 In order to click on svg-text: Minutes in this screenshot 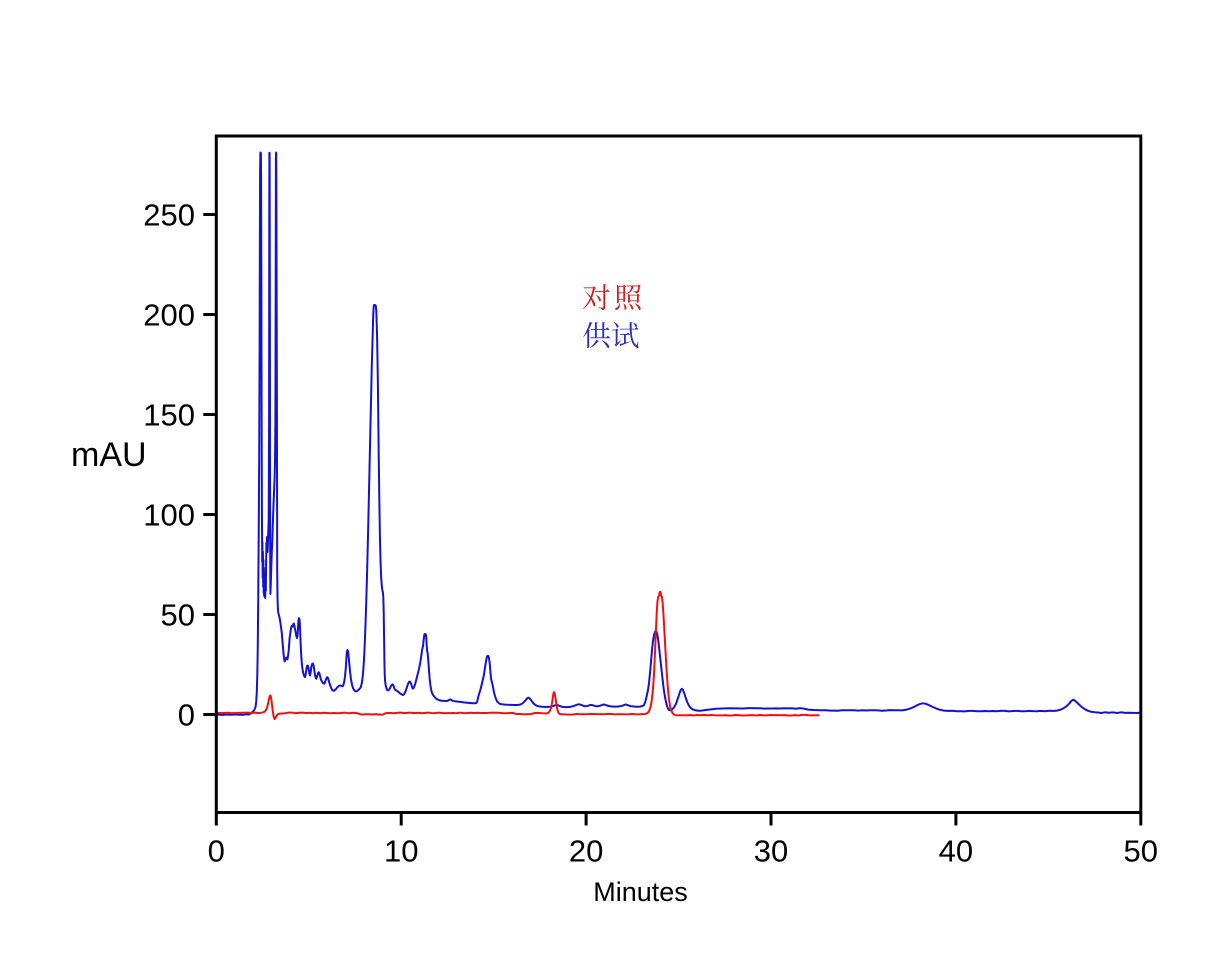, I will do `click(640, 892)`.